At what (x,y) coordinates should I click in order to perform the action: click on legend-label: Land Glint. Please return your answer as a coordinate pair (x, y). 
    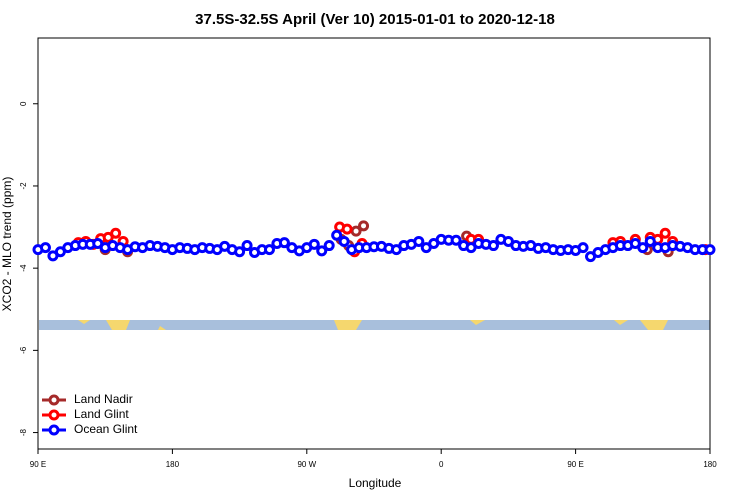
    Looking at the image, I should click on (101, 414).